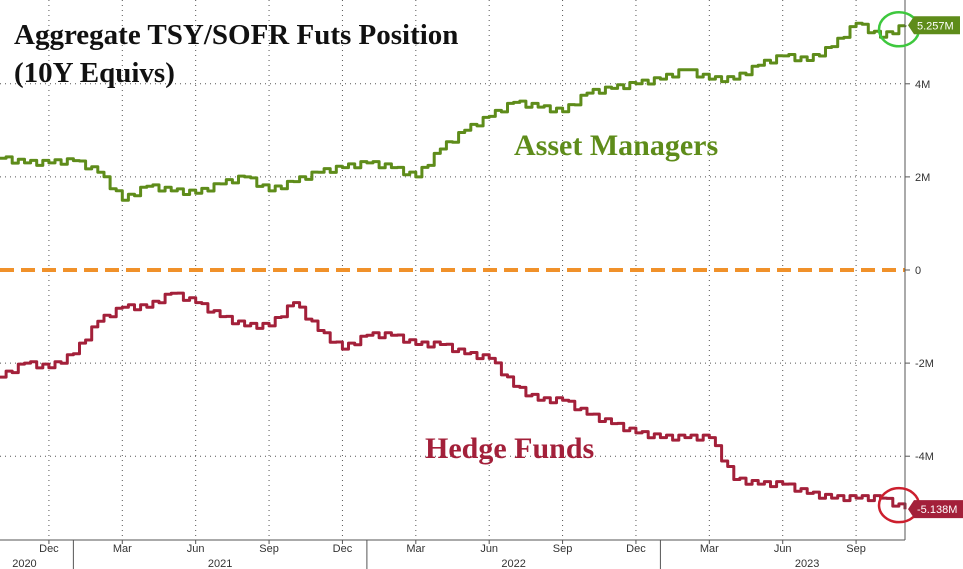  What do you see at coordinates (220, 563) in the screenshot?
I see `x-year-label: 2021` at bounding box center [220, 563].